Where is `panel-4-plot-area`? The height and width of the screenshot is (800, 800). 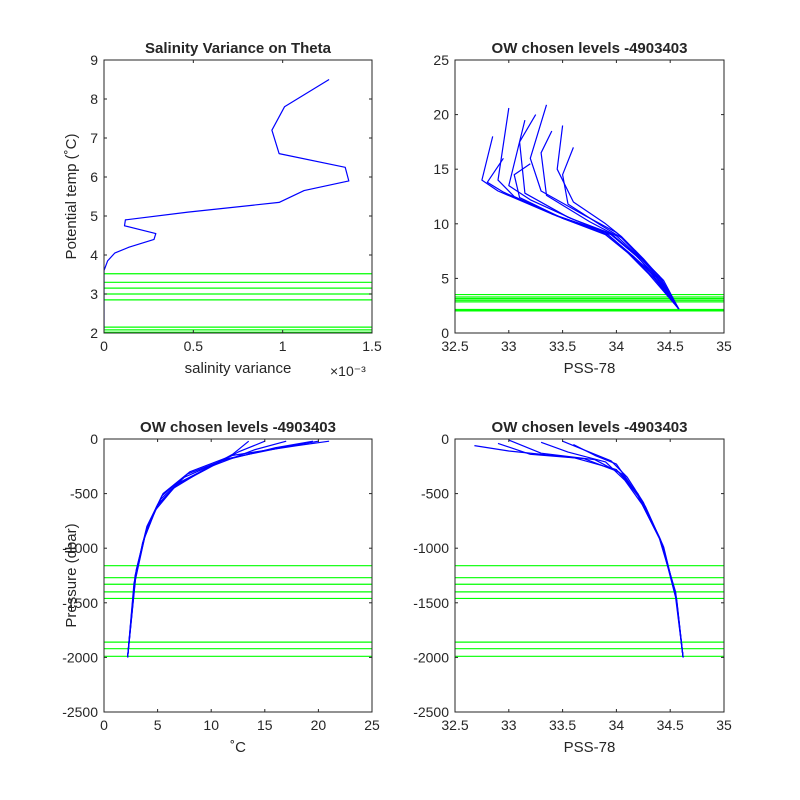 panel-4-plot-area is located at coordinates (589, 575).